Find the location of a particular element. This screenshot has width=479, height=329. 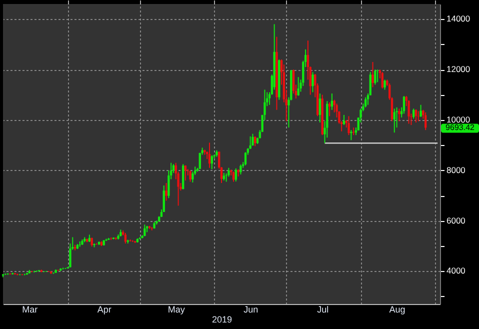

y-tick-label: 8000 is located at coordinates (456, 169).